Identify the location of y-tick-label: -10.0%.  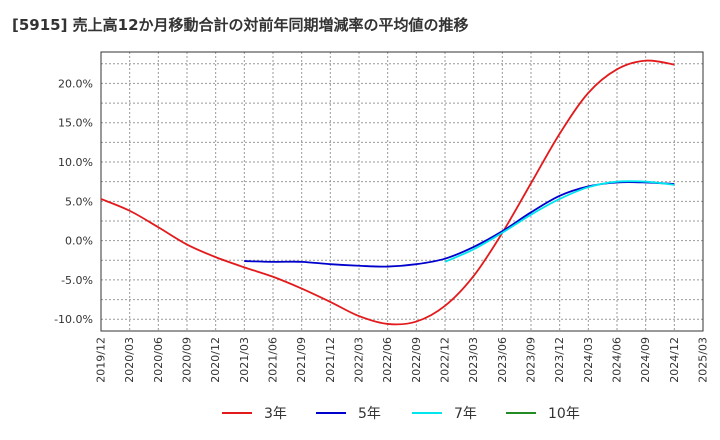
(73, 319).